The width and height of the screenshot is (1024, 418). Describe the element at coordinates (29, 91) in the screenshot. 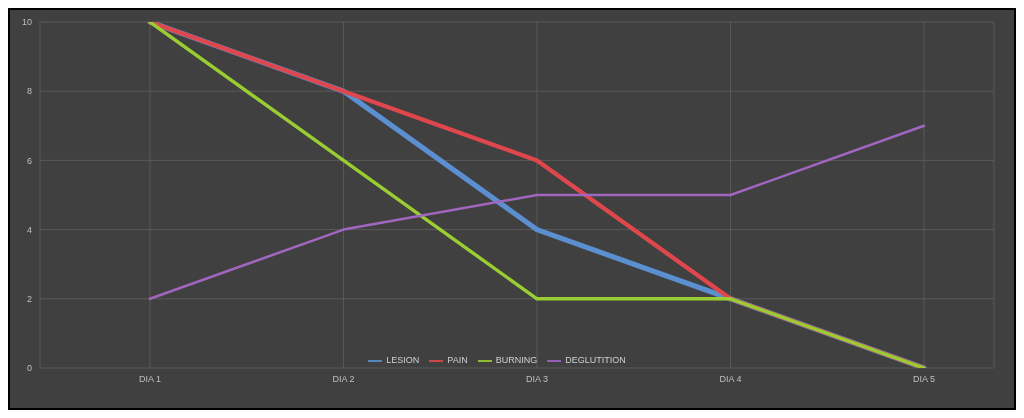

I see `y-tick-label: 8` at that location.